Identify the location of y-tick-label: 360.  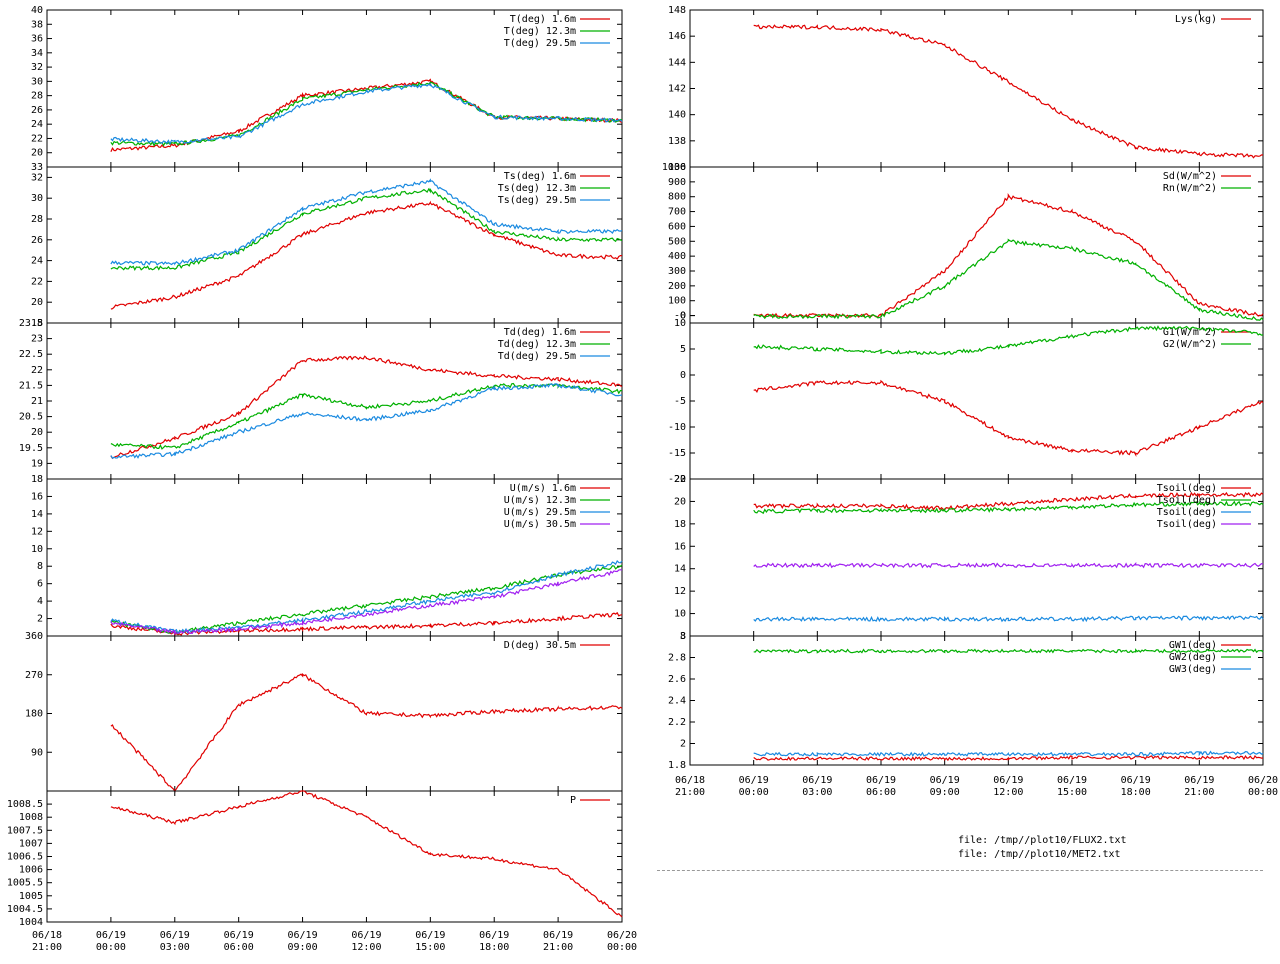
(34, 636).